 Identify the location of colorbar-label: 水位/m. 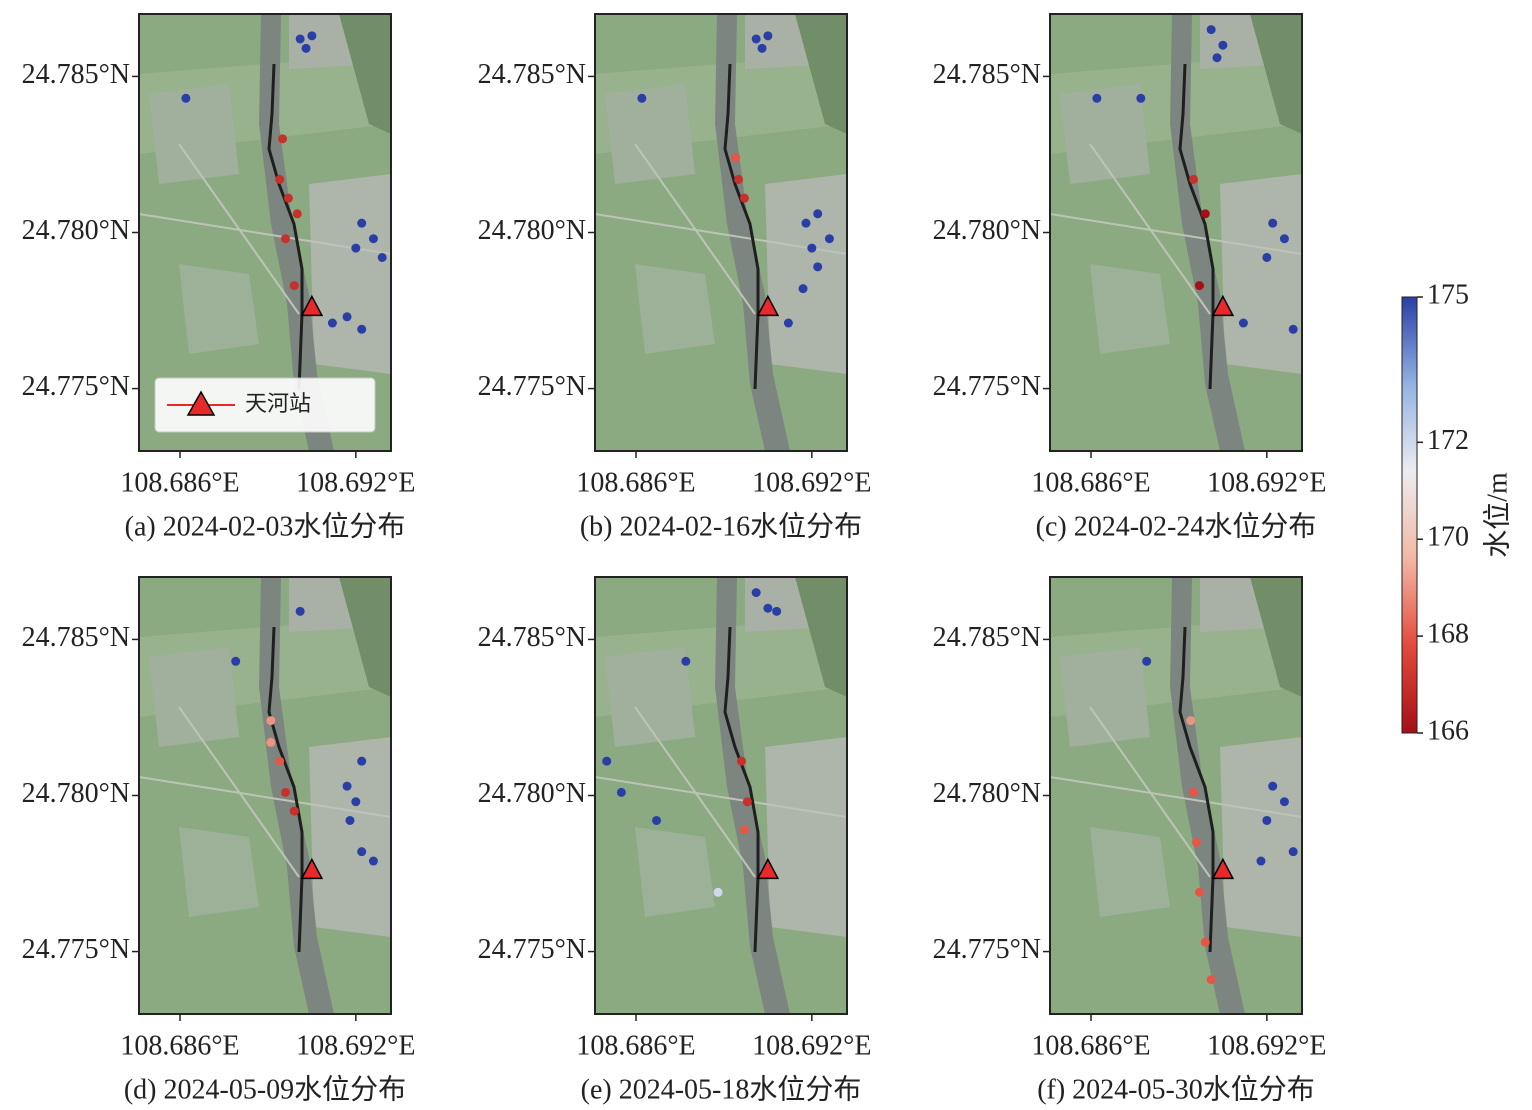
(1497, 515).